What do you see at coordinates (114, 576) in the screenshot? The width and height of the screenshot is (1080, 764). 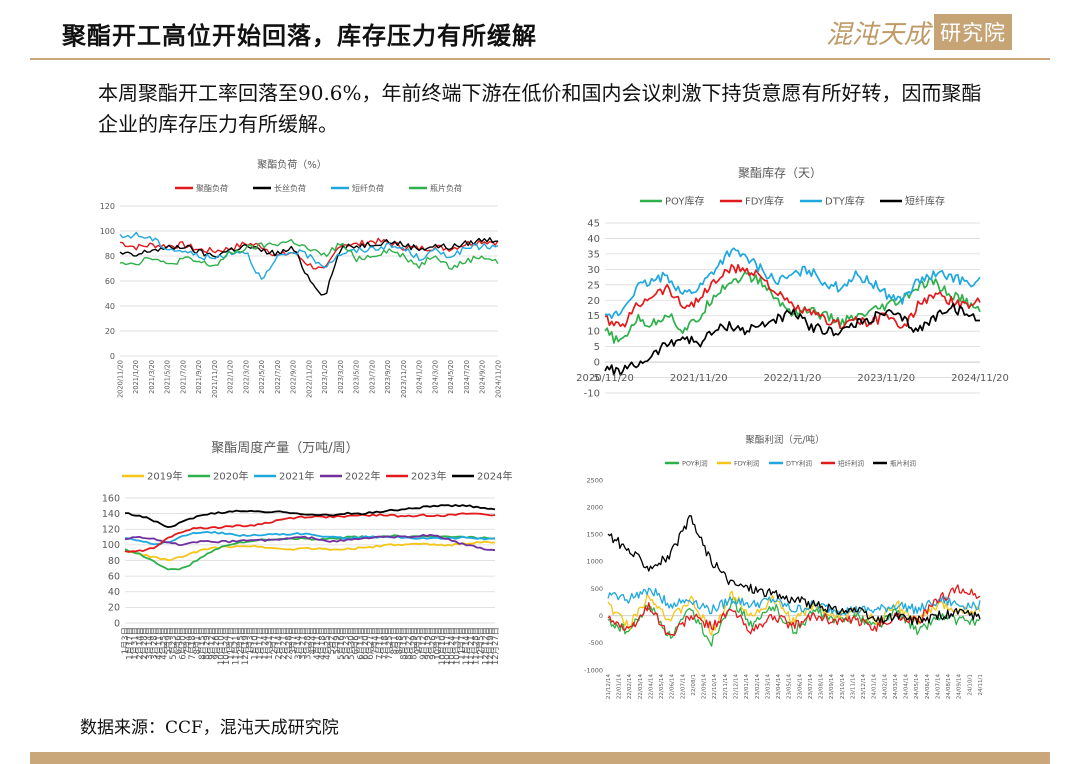 I see `y-tick-label: 60` at bounding box center [114, 576].